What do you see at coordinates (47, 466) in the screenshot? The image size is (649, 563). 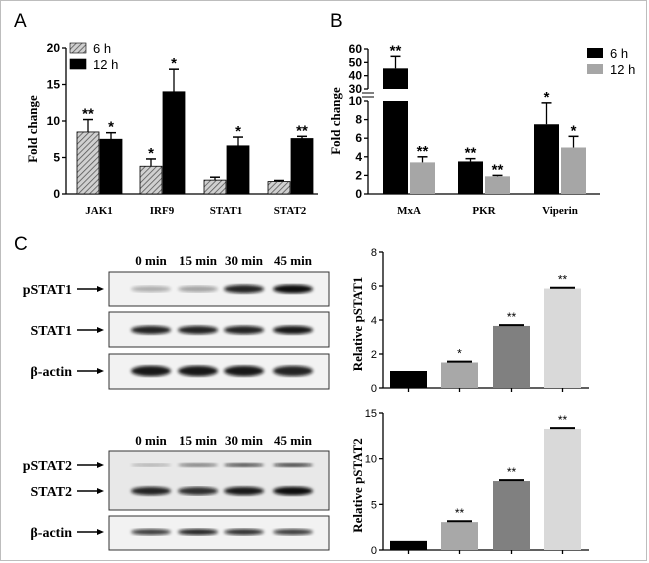 I see `row-label: pSTAT2` at bounding box center [47, 466].